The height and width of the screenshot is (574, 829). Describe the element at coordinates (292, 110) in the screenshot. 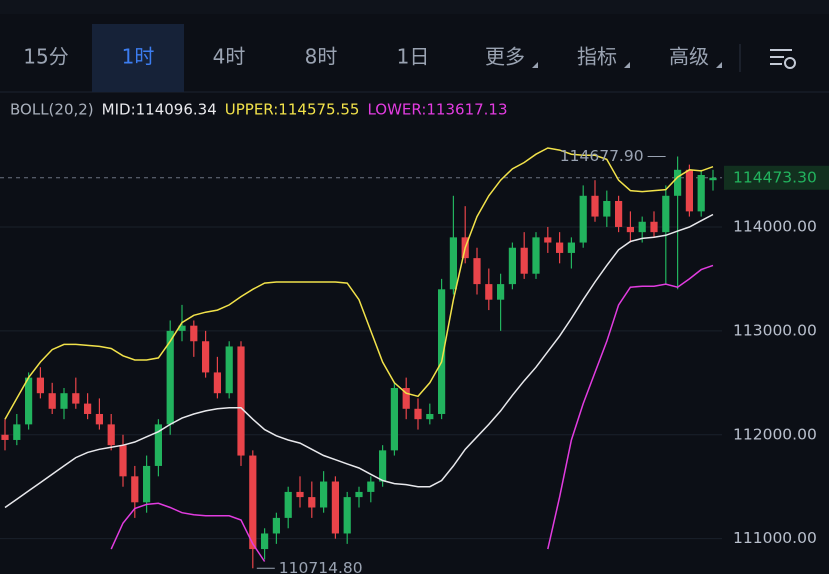

I see `legend-entry: UPPER:114575.55` at that location.